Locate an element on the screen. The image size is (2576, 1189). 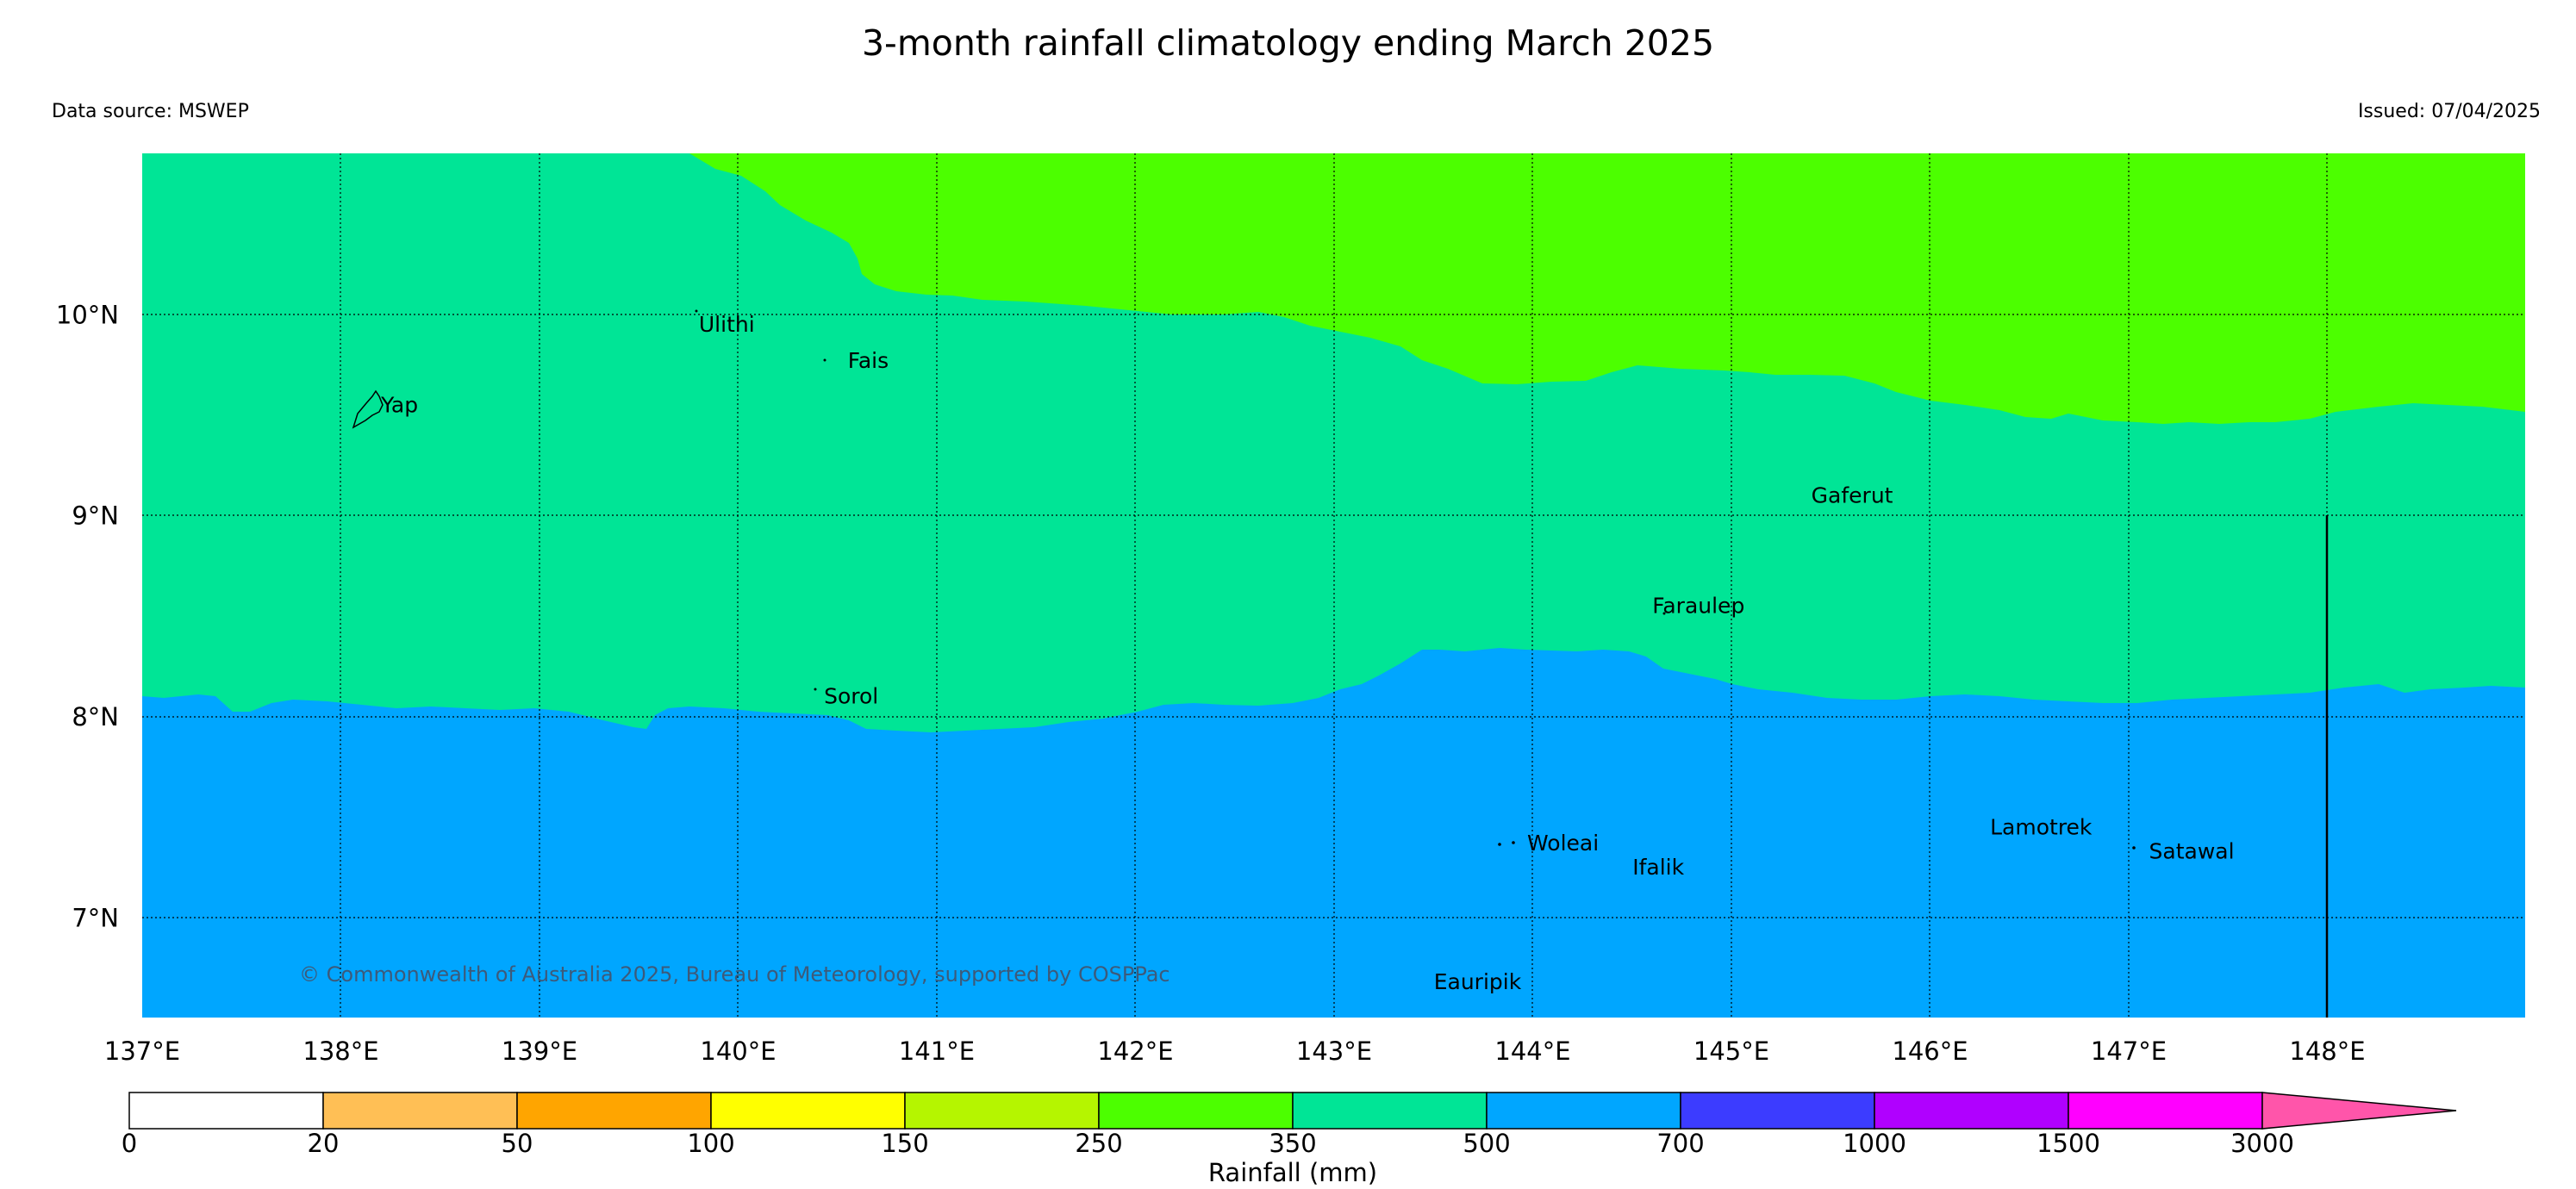
colorbar-tick-label: 3000 is located at coordinates (2262, 1143).